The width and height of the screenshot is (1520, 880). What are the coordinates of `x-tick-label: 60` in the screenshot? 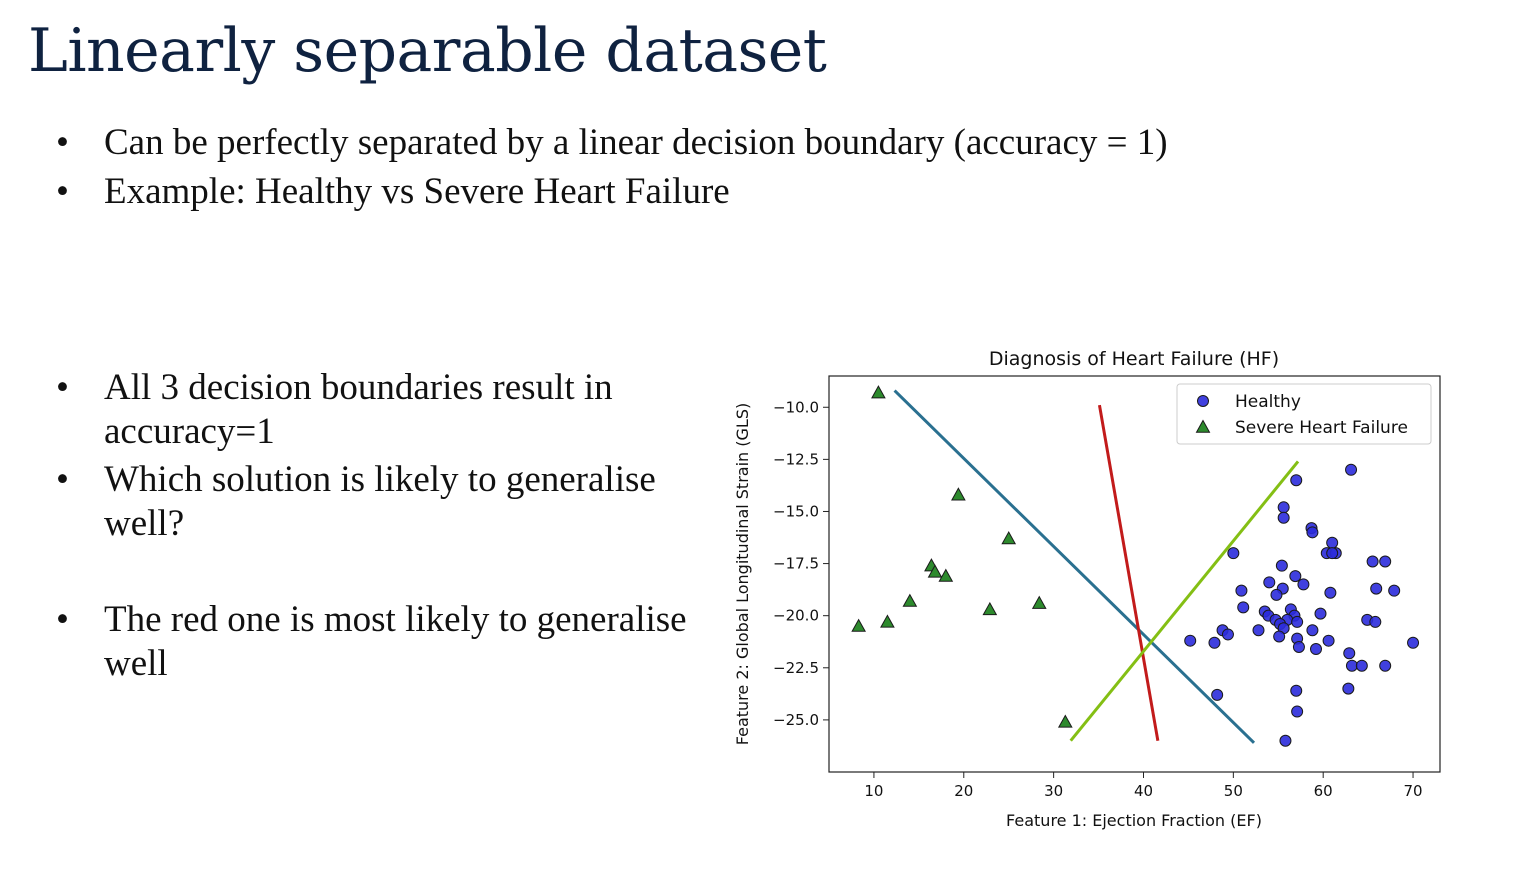 It's located at (1323, 791).